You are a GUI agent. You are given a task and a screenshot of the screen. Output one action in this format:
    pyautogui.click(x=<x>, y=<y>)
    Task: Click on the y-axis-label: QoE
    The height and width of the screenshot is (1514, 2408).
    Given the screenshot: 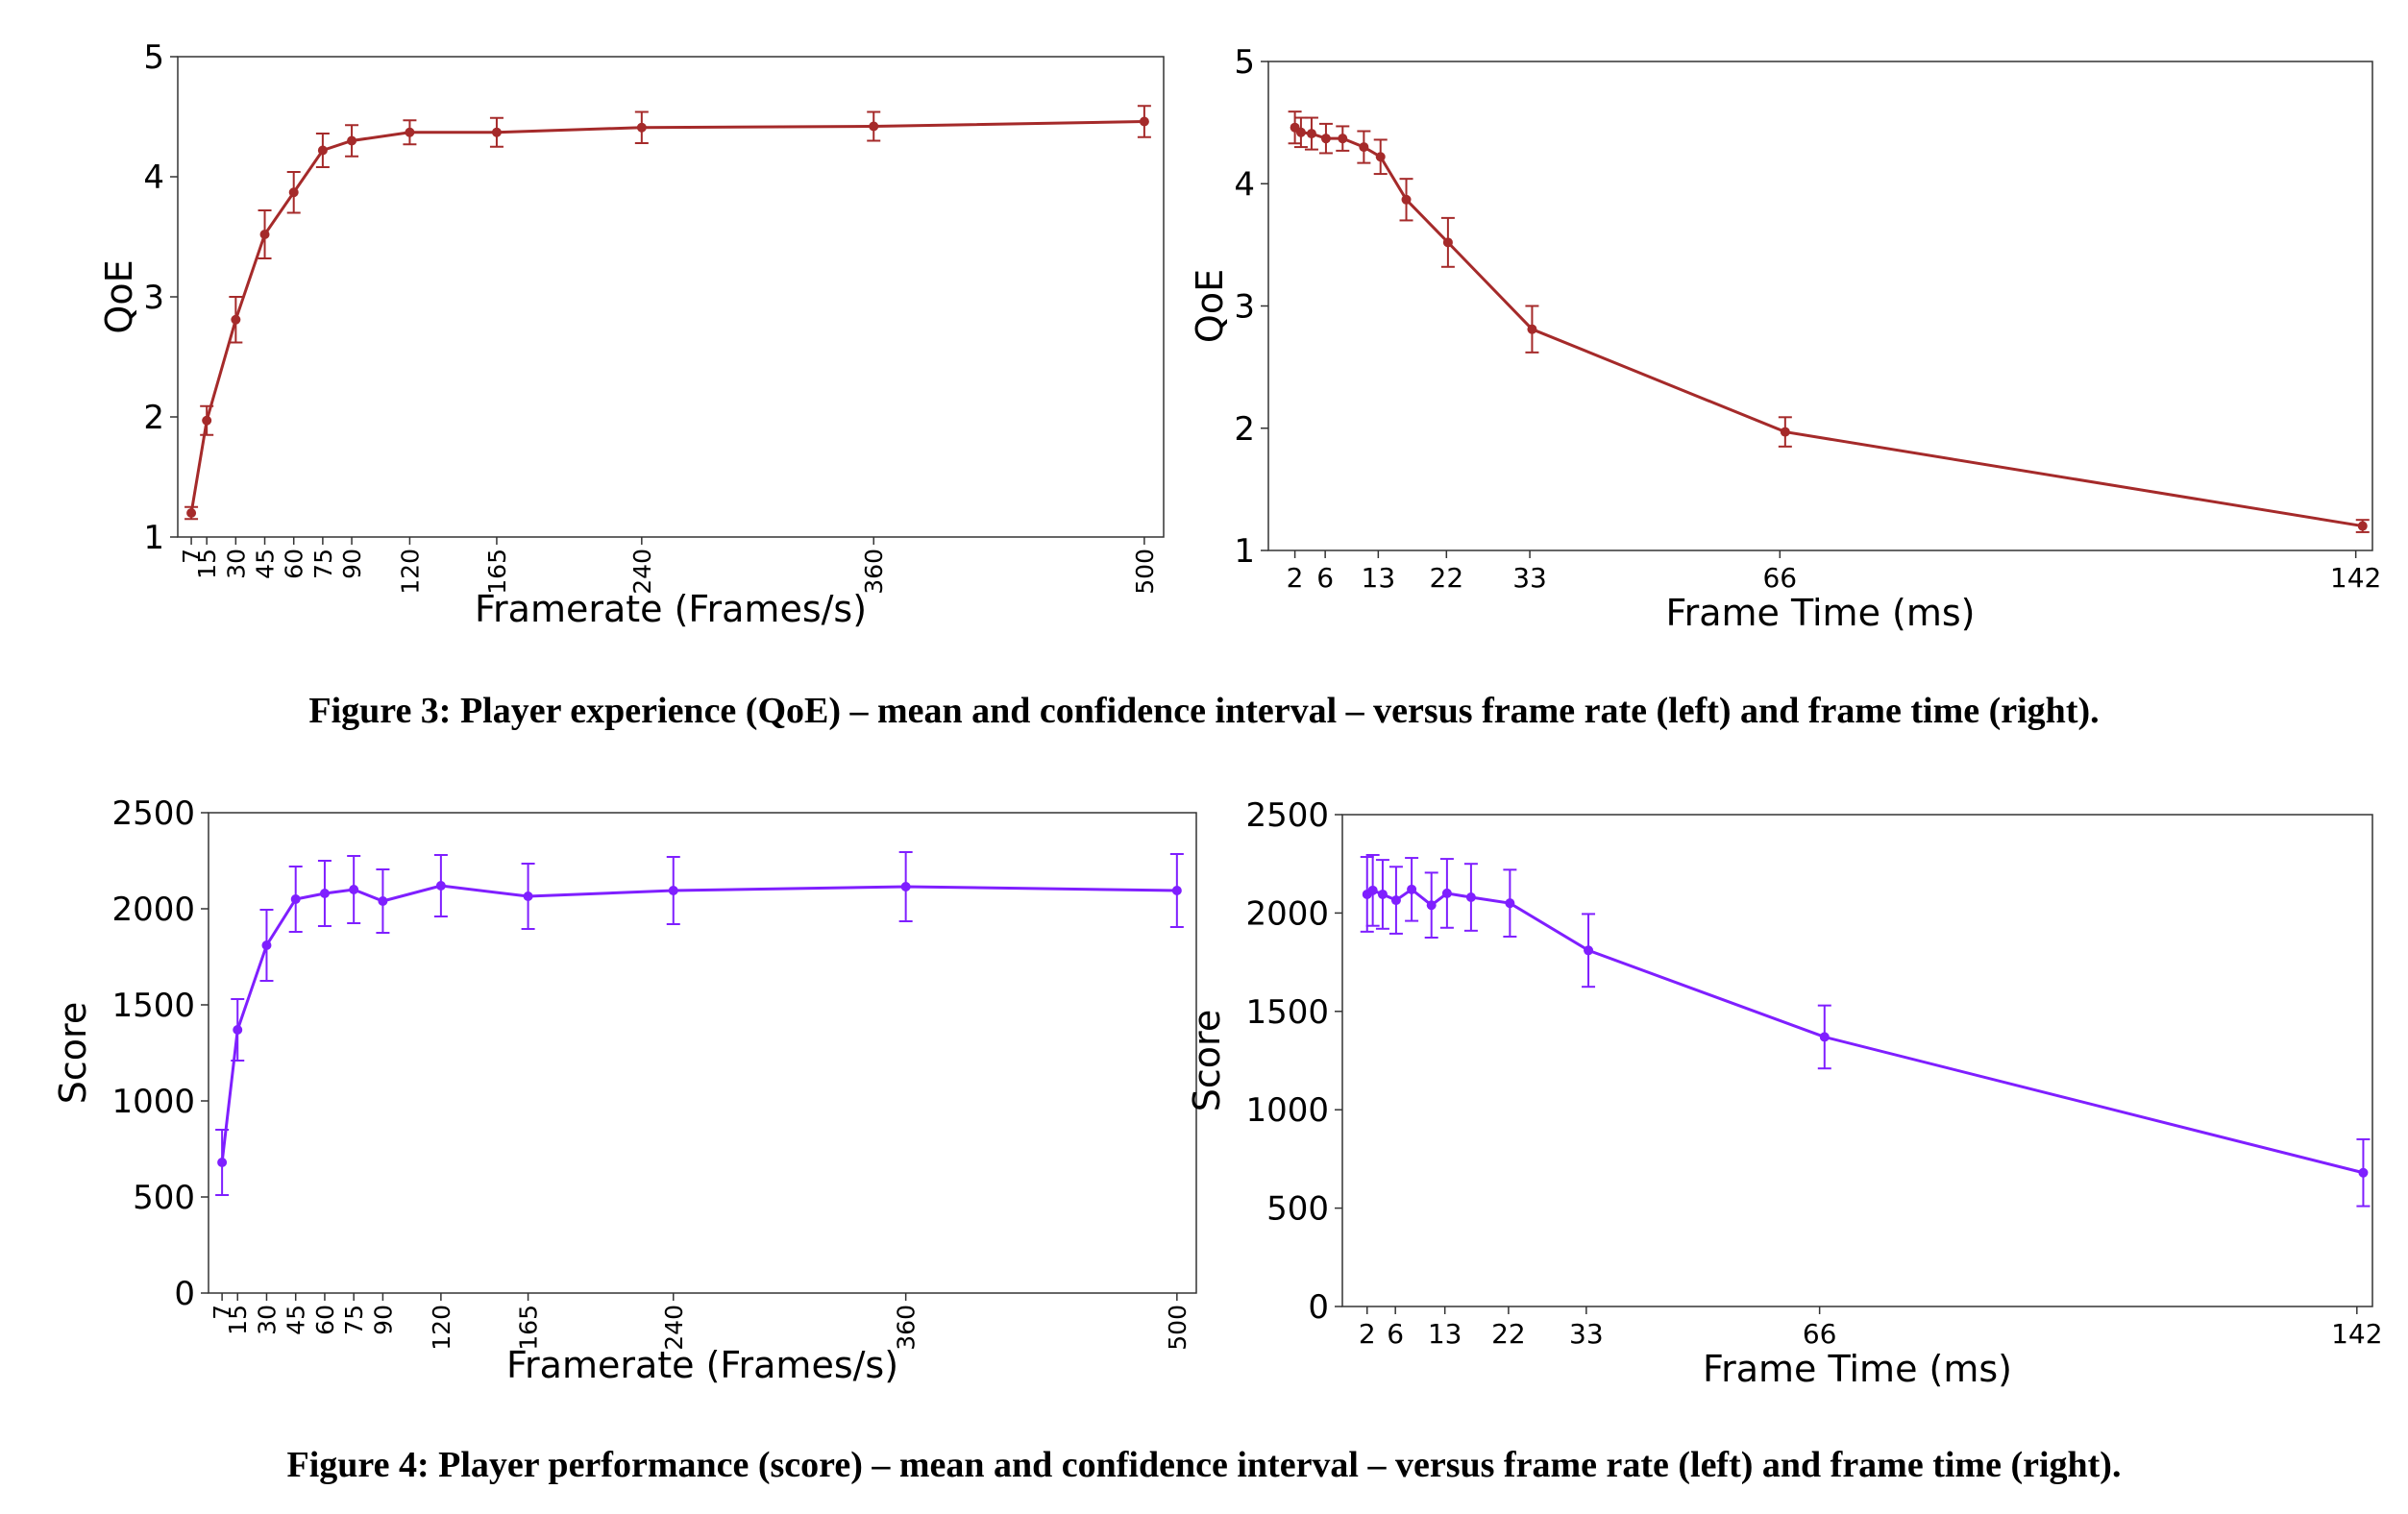 What is the action you would take?
    pyautogui.click(x=1210, y=306)
    